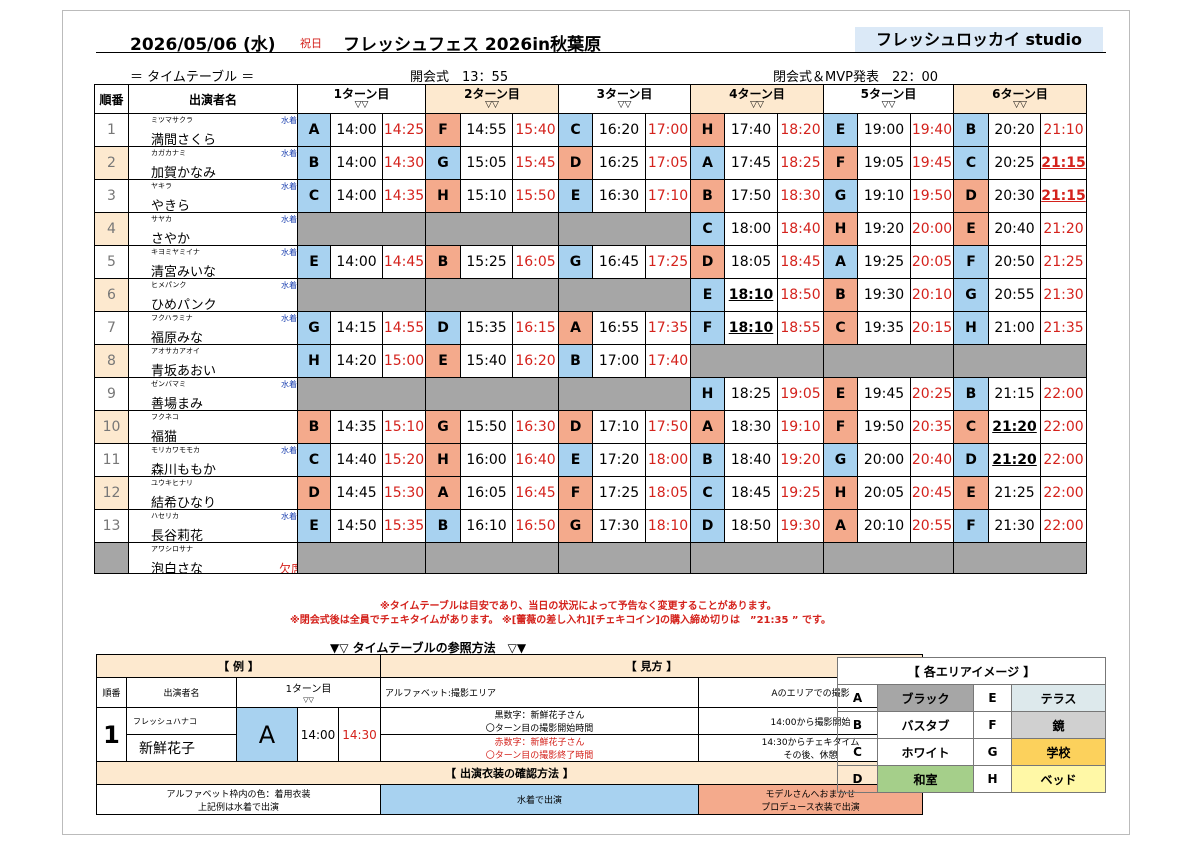 This screenshot has width=1200, height=849. Describe the element at coordinates (486, 361) in the screenshot. I see `start-time: 15:40` at that location.